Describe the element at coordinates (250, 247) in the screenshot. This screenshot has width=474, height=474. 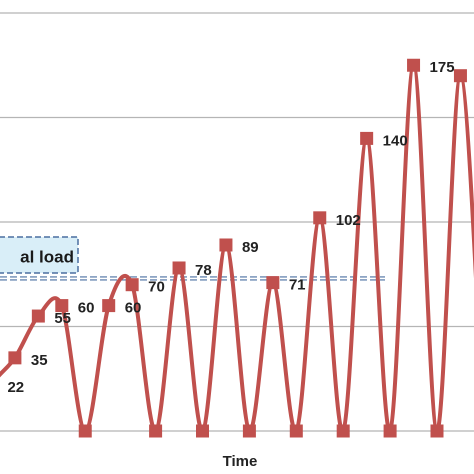
I see `data-label: 89` at that location.